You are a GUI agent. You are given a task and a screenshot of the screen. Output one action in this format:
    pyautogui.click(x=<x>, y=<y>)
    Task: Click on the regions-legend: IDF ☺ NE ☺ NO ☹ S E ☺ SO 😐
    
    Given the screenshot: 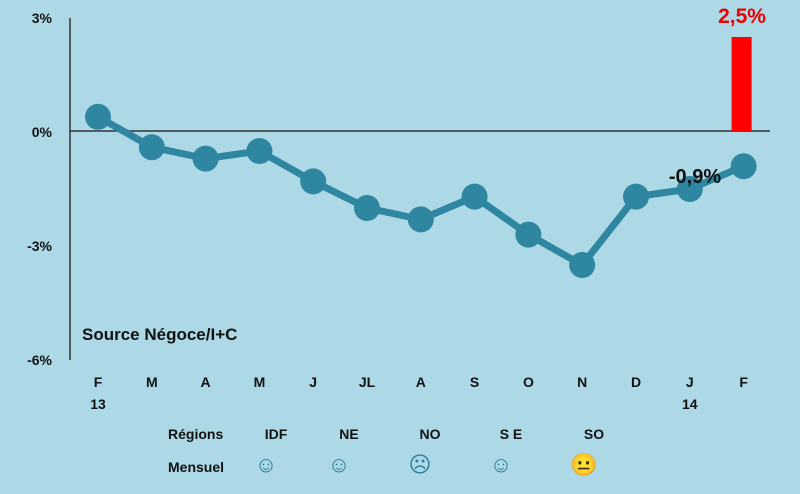 What is the action you would take?
    pyautogui.click(x=429, y=451)
    